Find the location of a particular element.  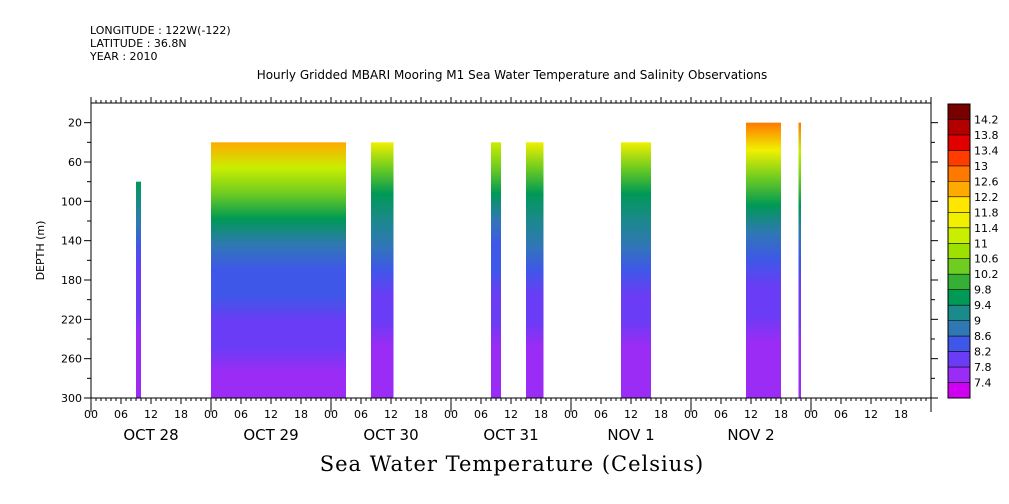

y-tick-label: 300 is located at coordinates (71, 398).